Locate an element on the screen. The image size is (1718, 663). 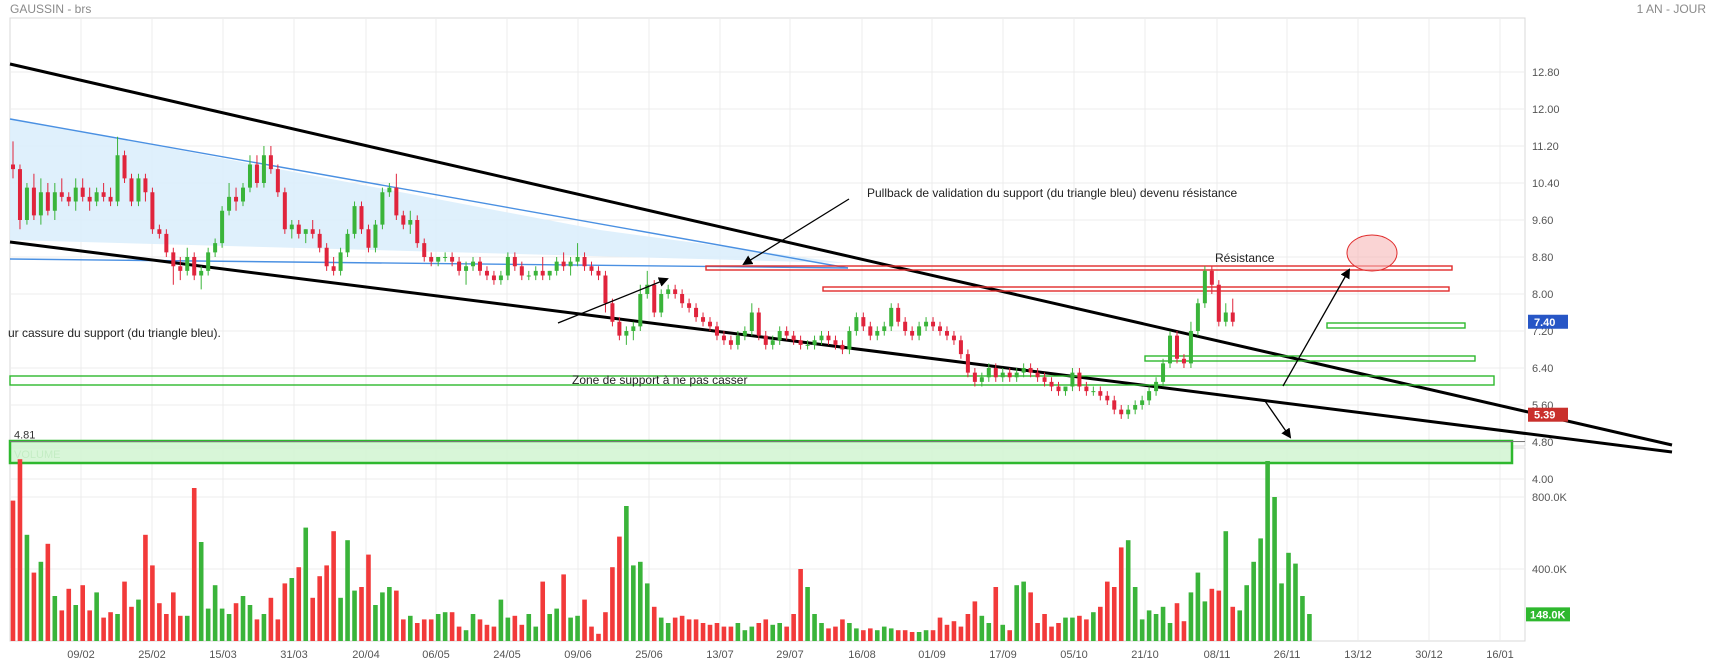
price-tick-label: 12.00 is located at coordinates (1546, 110).